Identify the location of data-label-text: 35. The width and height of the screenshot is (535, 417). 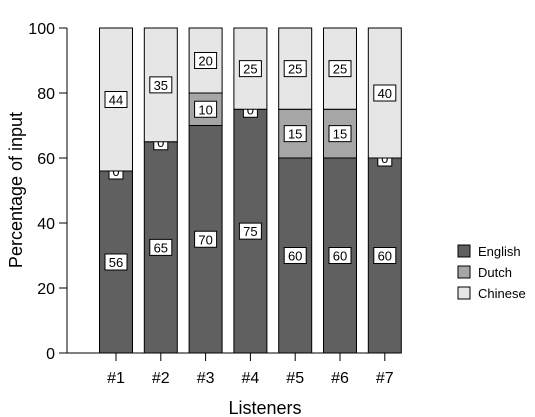
(161, 85).